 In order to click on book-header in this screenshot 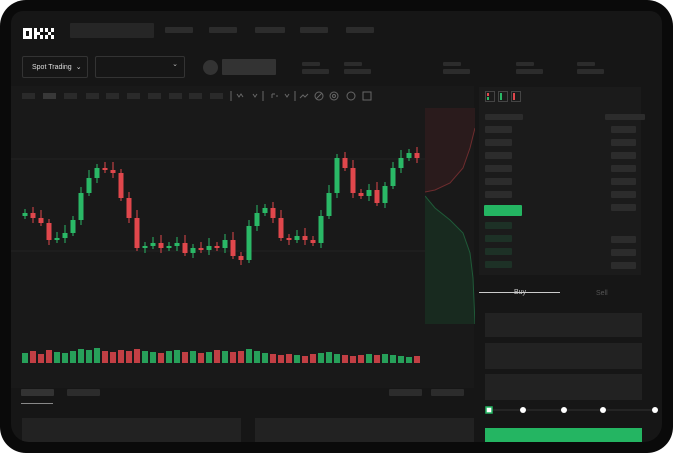, I will do `click(504, 117)`.